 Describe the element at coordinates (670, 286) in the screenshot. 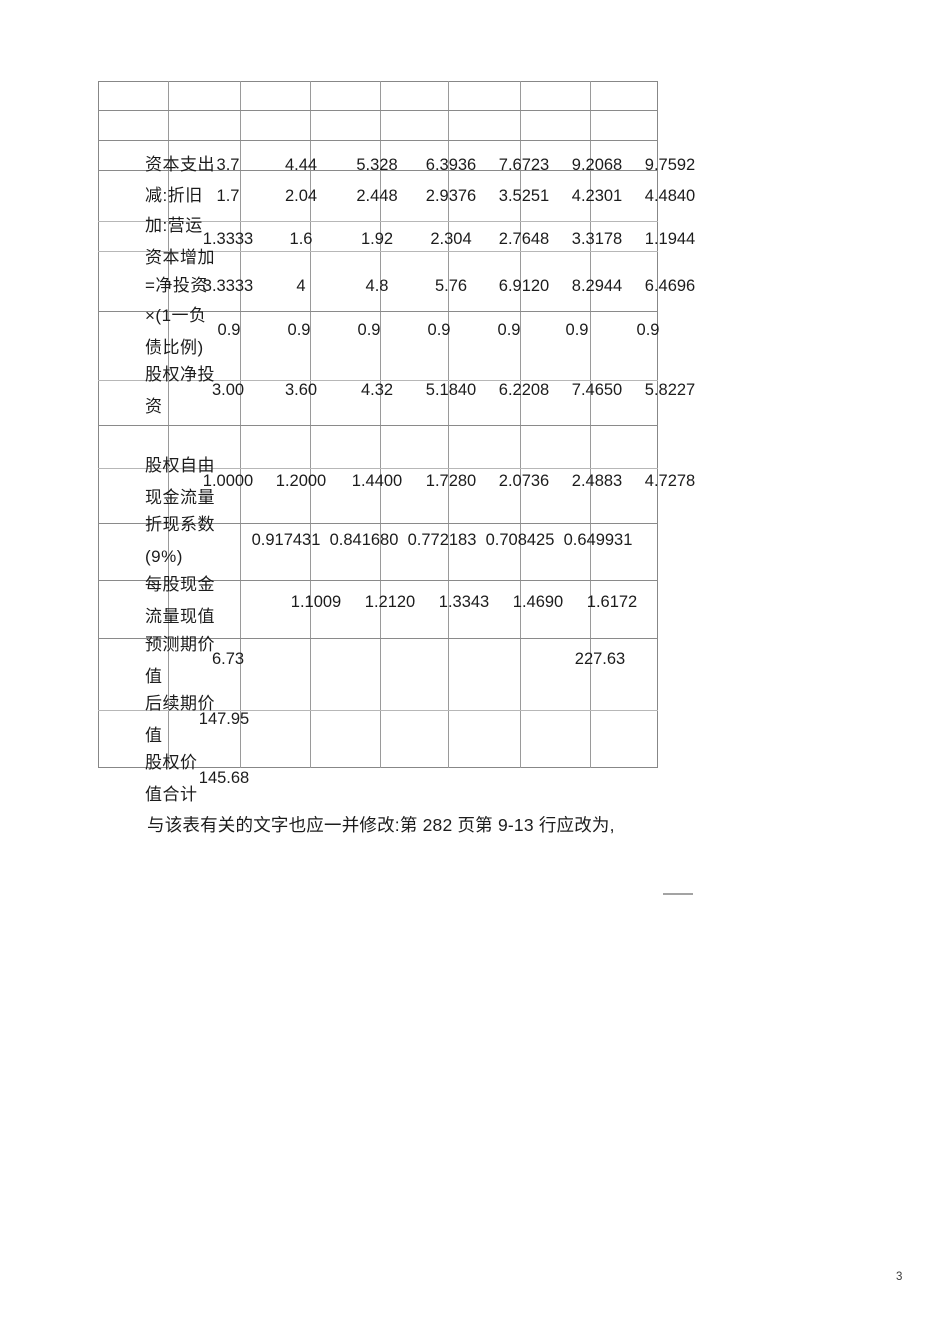

I see `table-cell: 6.4696` at that location.